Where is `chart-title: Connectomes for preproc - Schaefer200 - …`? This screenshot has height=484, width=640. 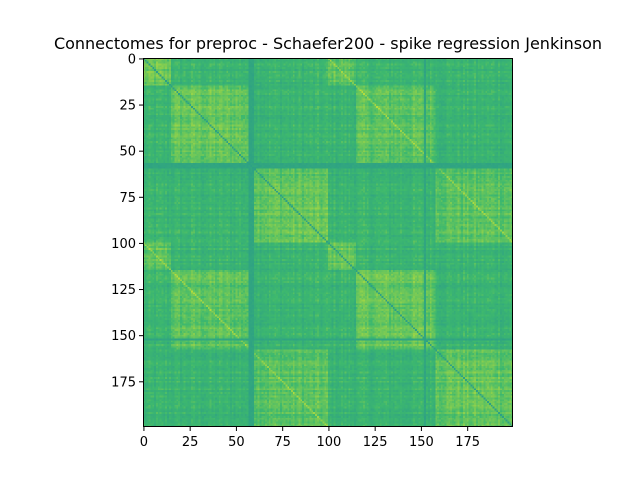
chart-title: Connectomes for preproc - Schaefer200 - … is located at coordinates (328, 43).